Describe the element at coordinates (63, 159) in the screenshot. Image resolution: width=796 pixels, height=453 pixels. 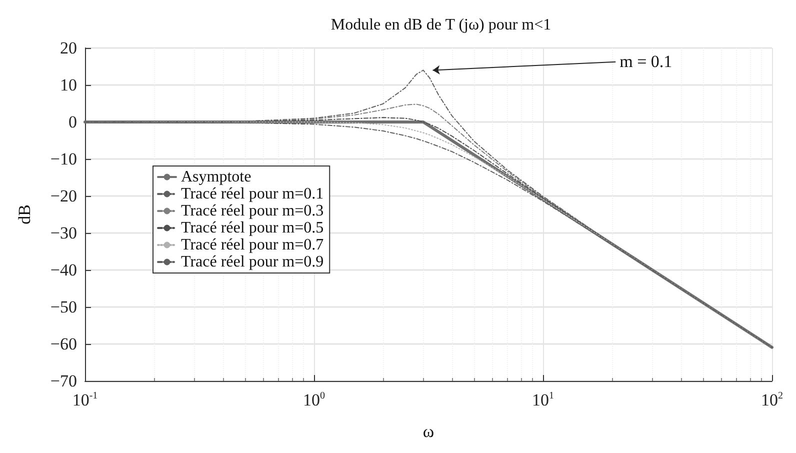
I see `y-tick-label: −10` at that location.